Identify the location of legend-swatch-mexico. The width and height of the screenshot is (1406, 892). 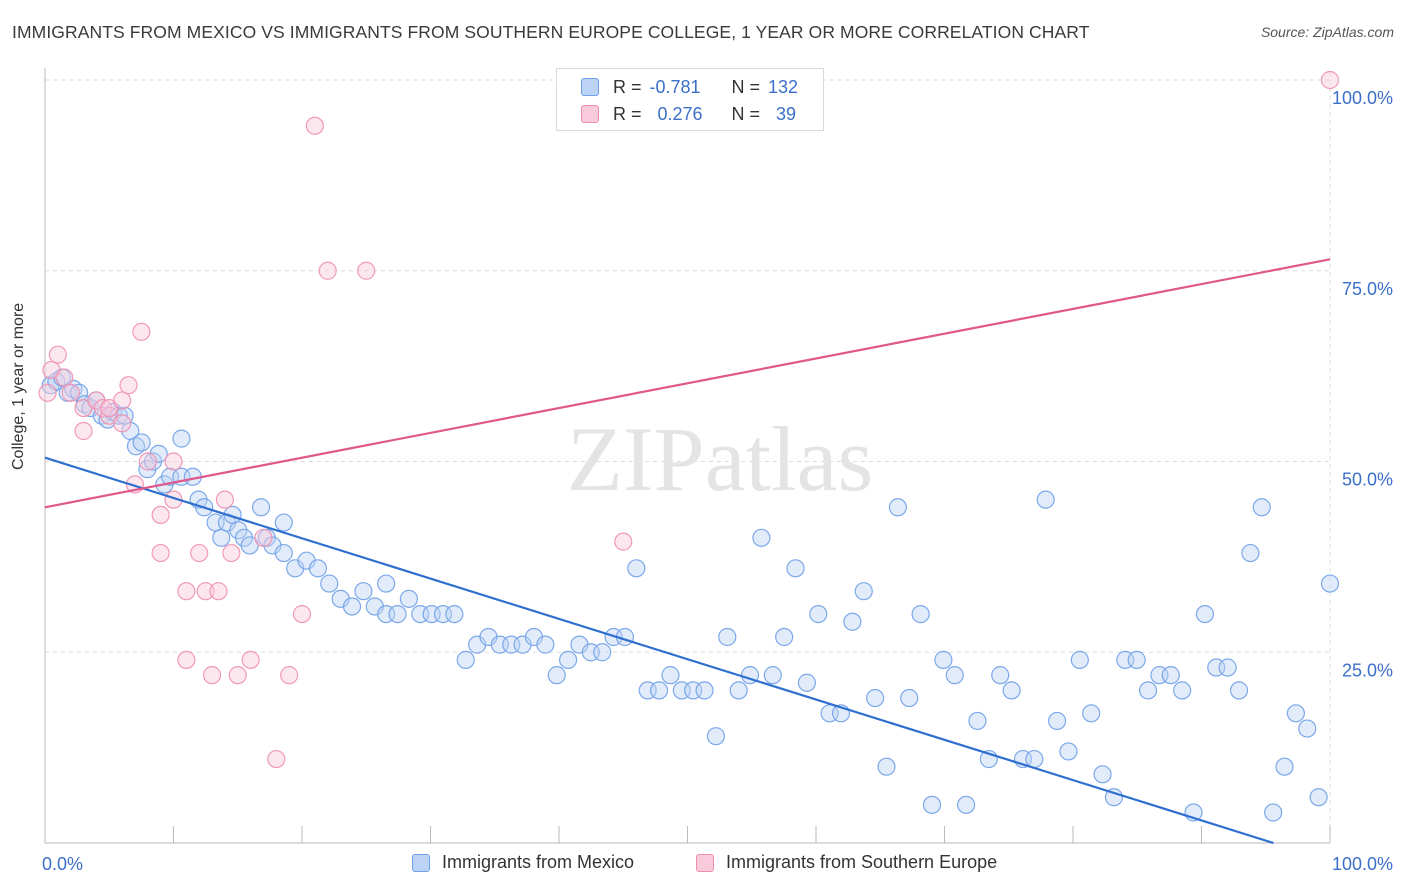
(421, 862).